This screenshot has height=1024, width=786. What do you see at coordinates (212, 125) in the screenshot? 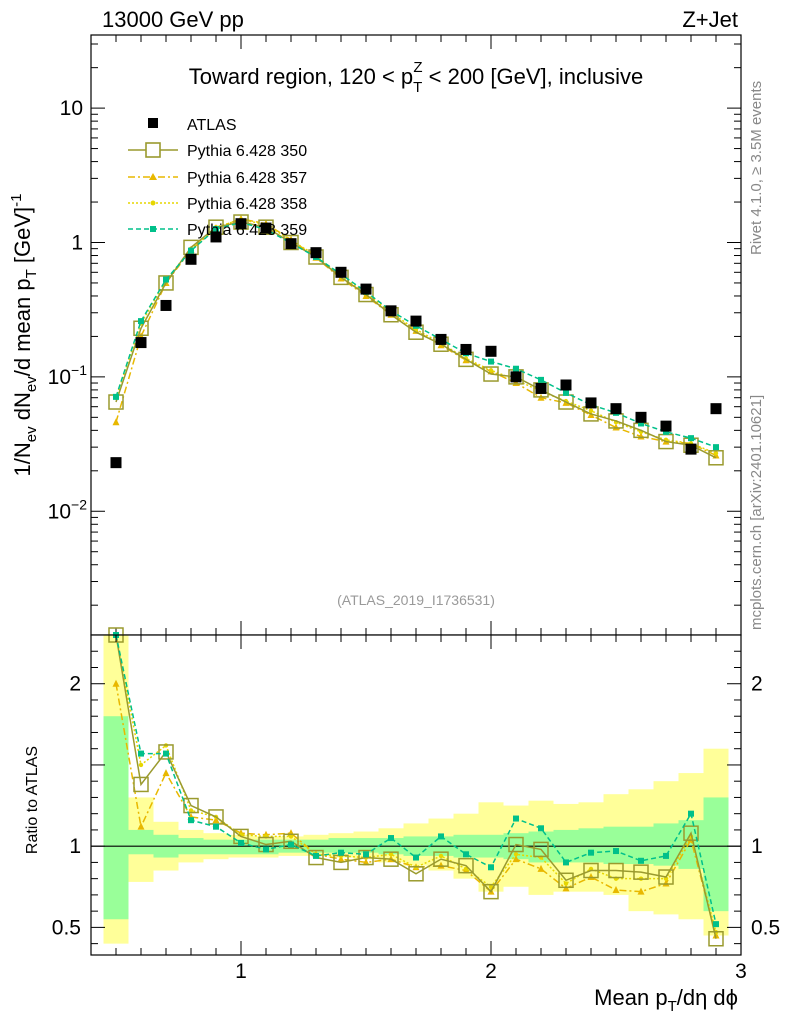
I see `legend-label-atlas: ATLAS` at bounding box center [212, 125].